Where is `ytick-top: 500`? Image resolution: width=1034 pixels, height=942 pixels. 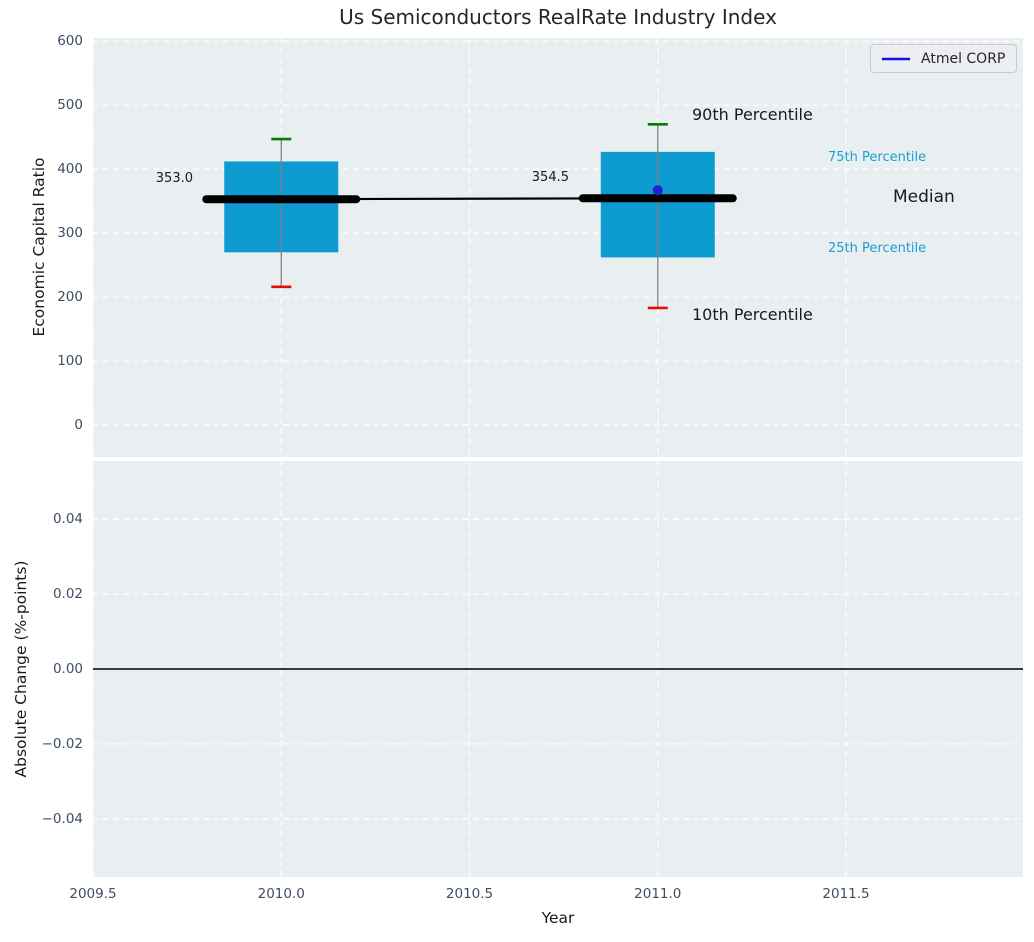
ytick-top: 500 is located at coordinates (70, 105).